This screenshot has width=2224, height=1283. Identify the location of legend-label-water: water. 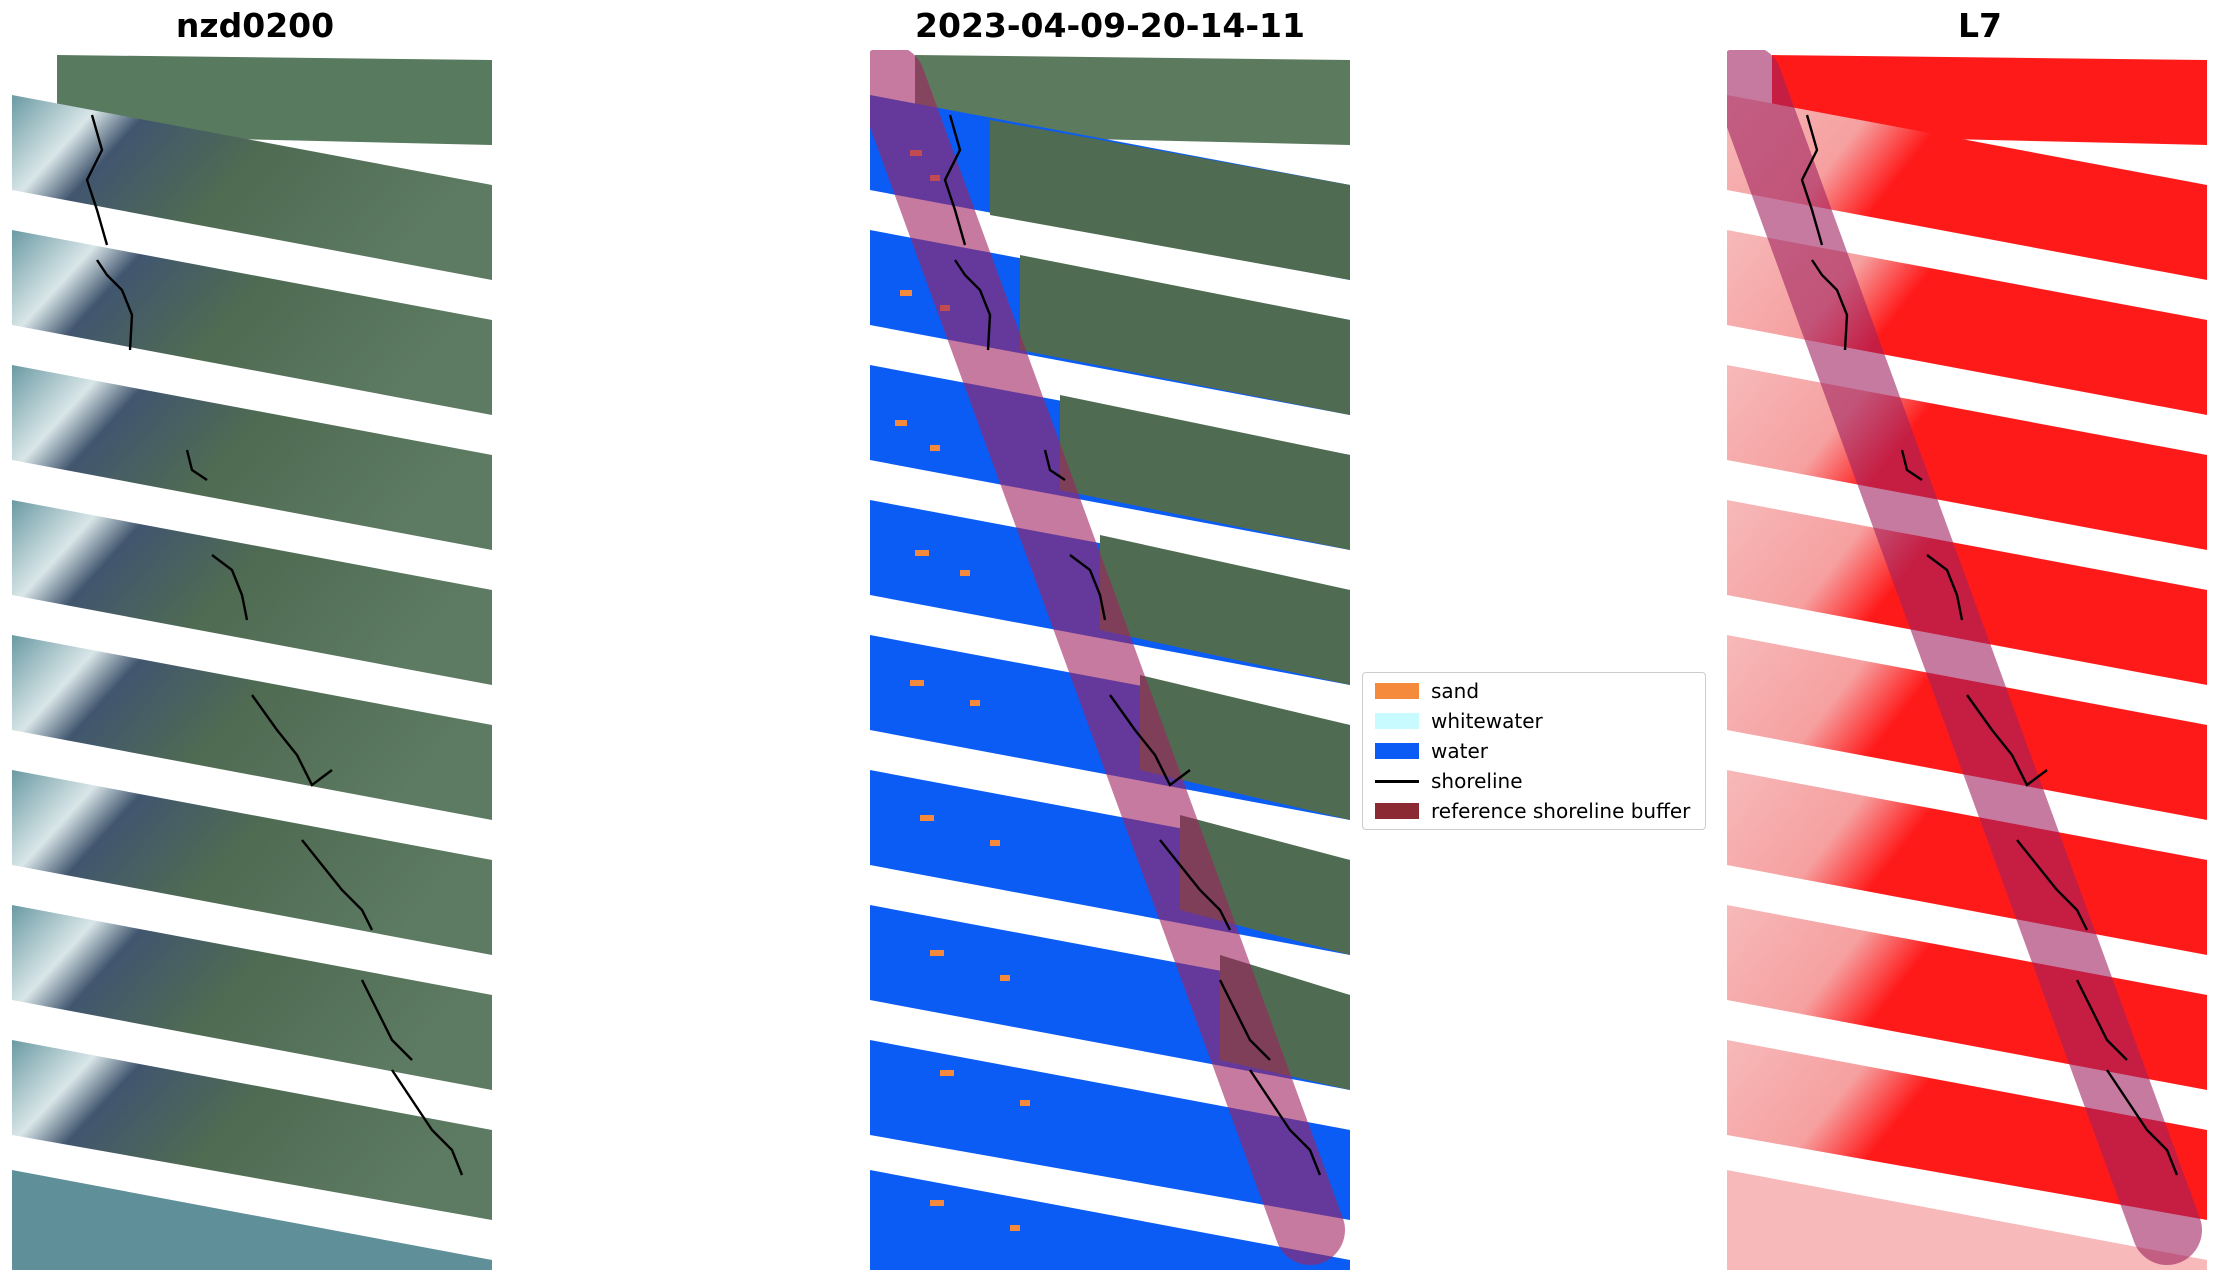
(1459, 751).